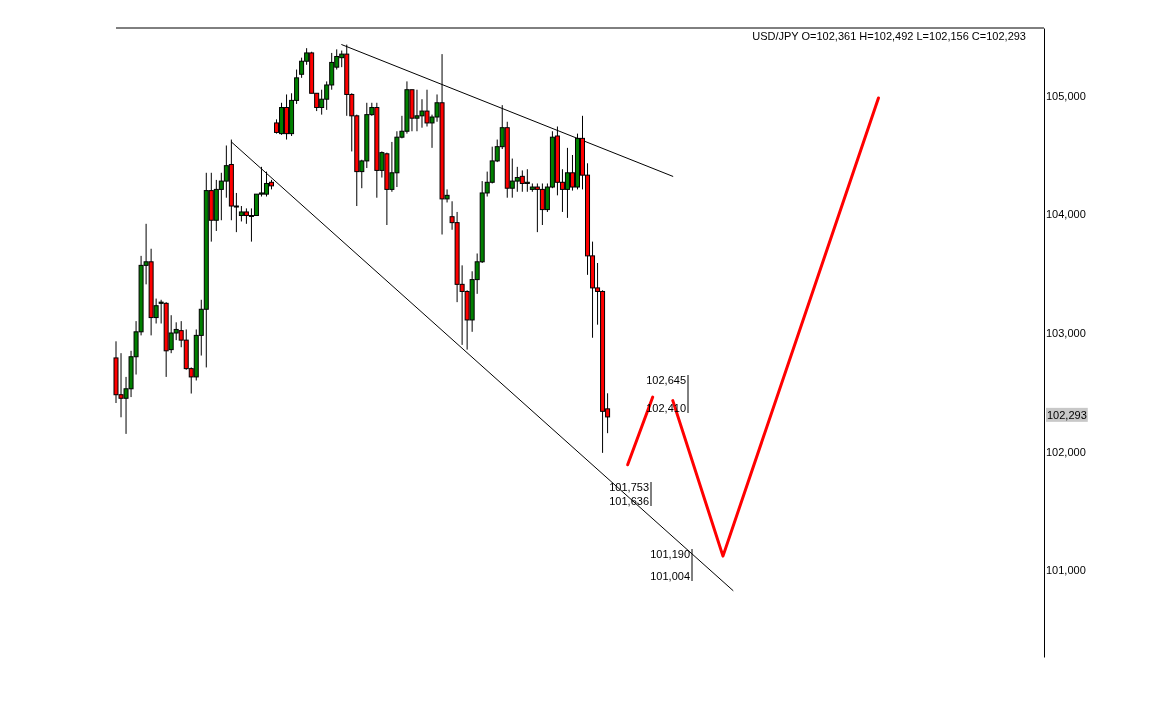 The height and width of the screenshot is (706, 1169). What do you see at coordinates (670, 575) in the screenshot?
I see `annotation: 101,004` at bounding box center [670, 575].